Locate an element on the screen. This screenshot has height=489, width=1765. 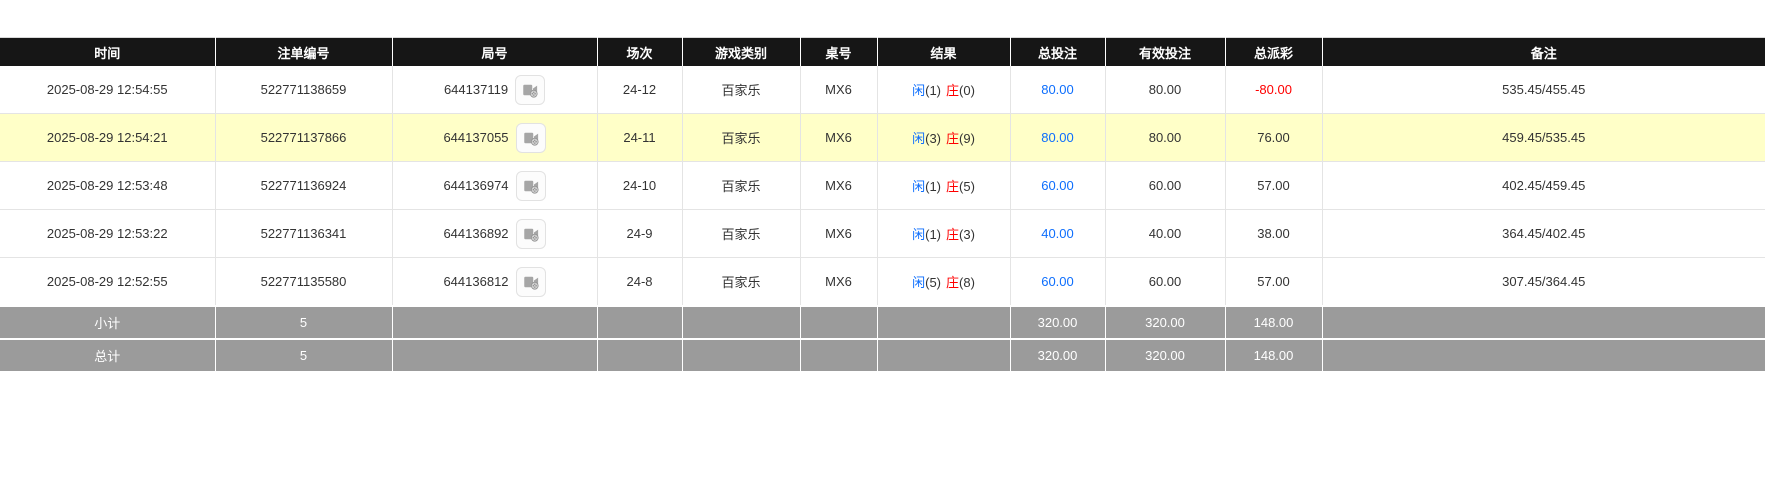
cell-result: 闲(1) 庄(3) is located at coordinates (944, 233).